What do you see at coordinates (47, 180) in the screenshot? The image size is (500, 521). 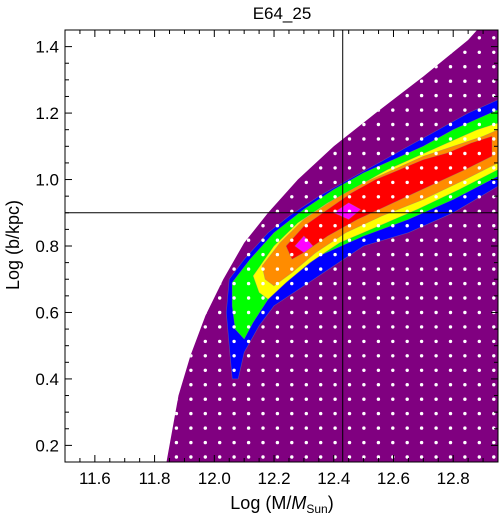 I see `y-tick-label-4: 1.0` at bounding box center [47, 180].